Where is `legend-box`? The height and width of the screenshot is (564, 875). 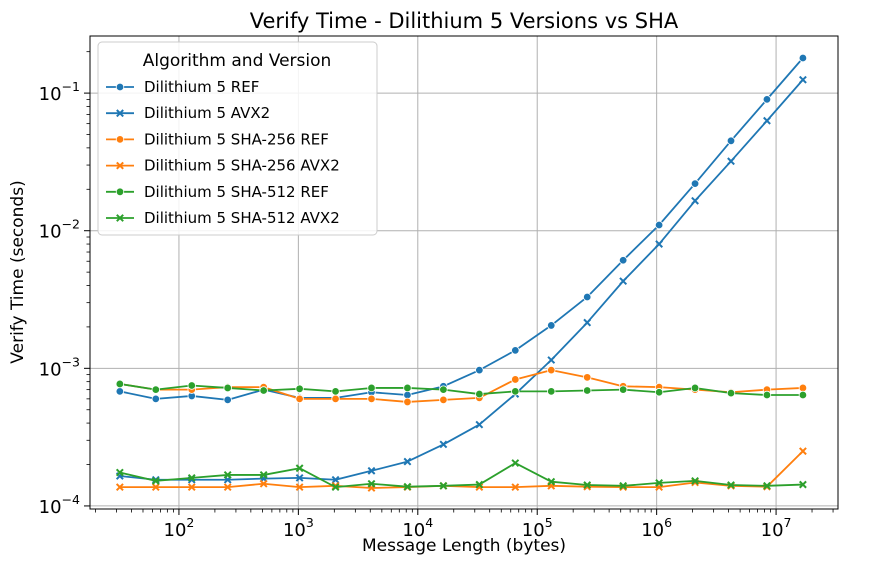
legend-box is located at coordinates (237, 138).